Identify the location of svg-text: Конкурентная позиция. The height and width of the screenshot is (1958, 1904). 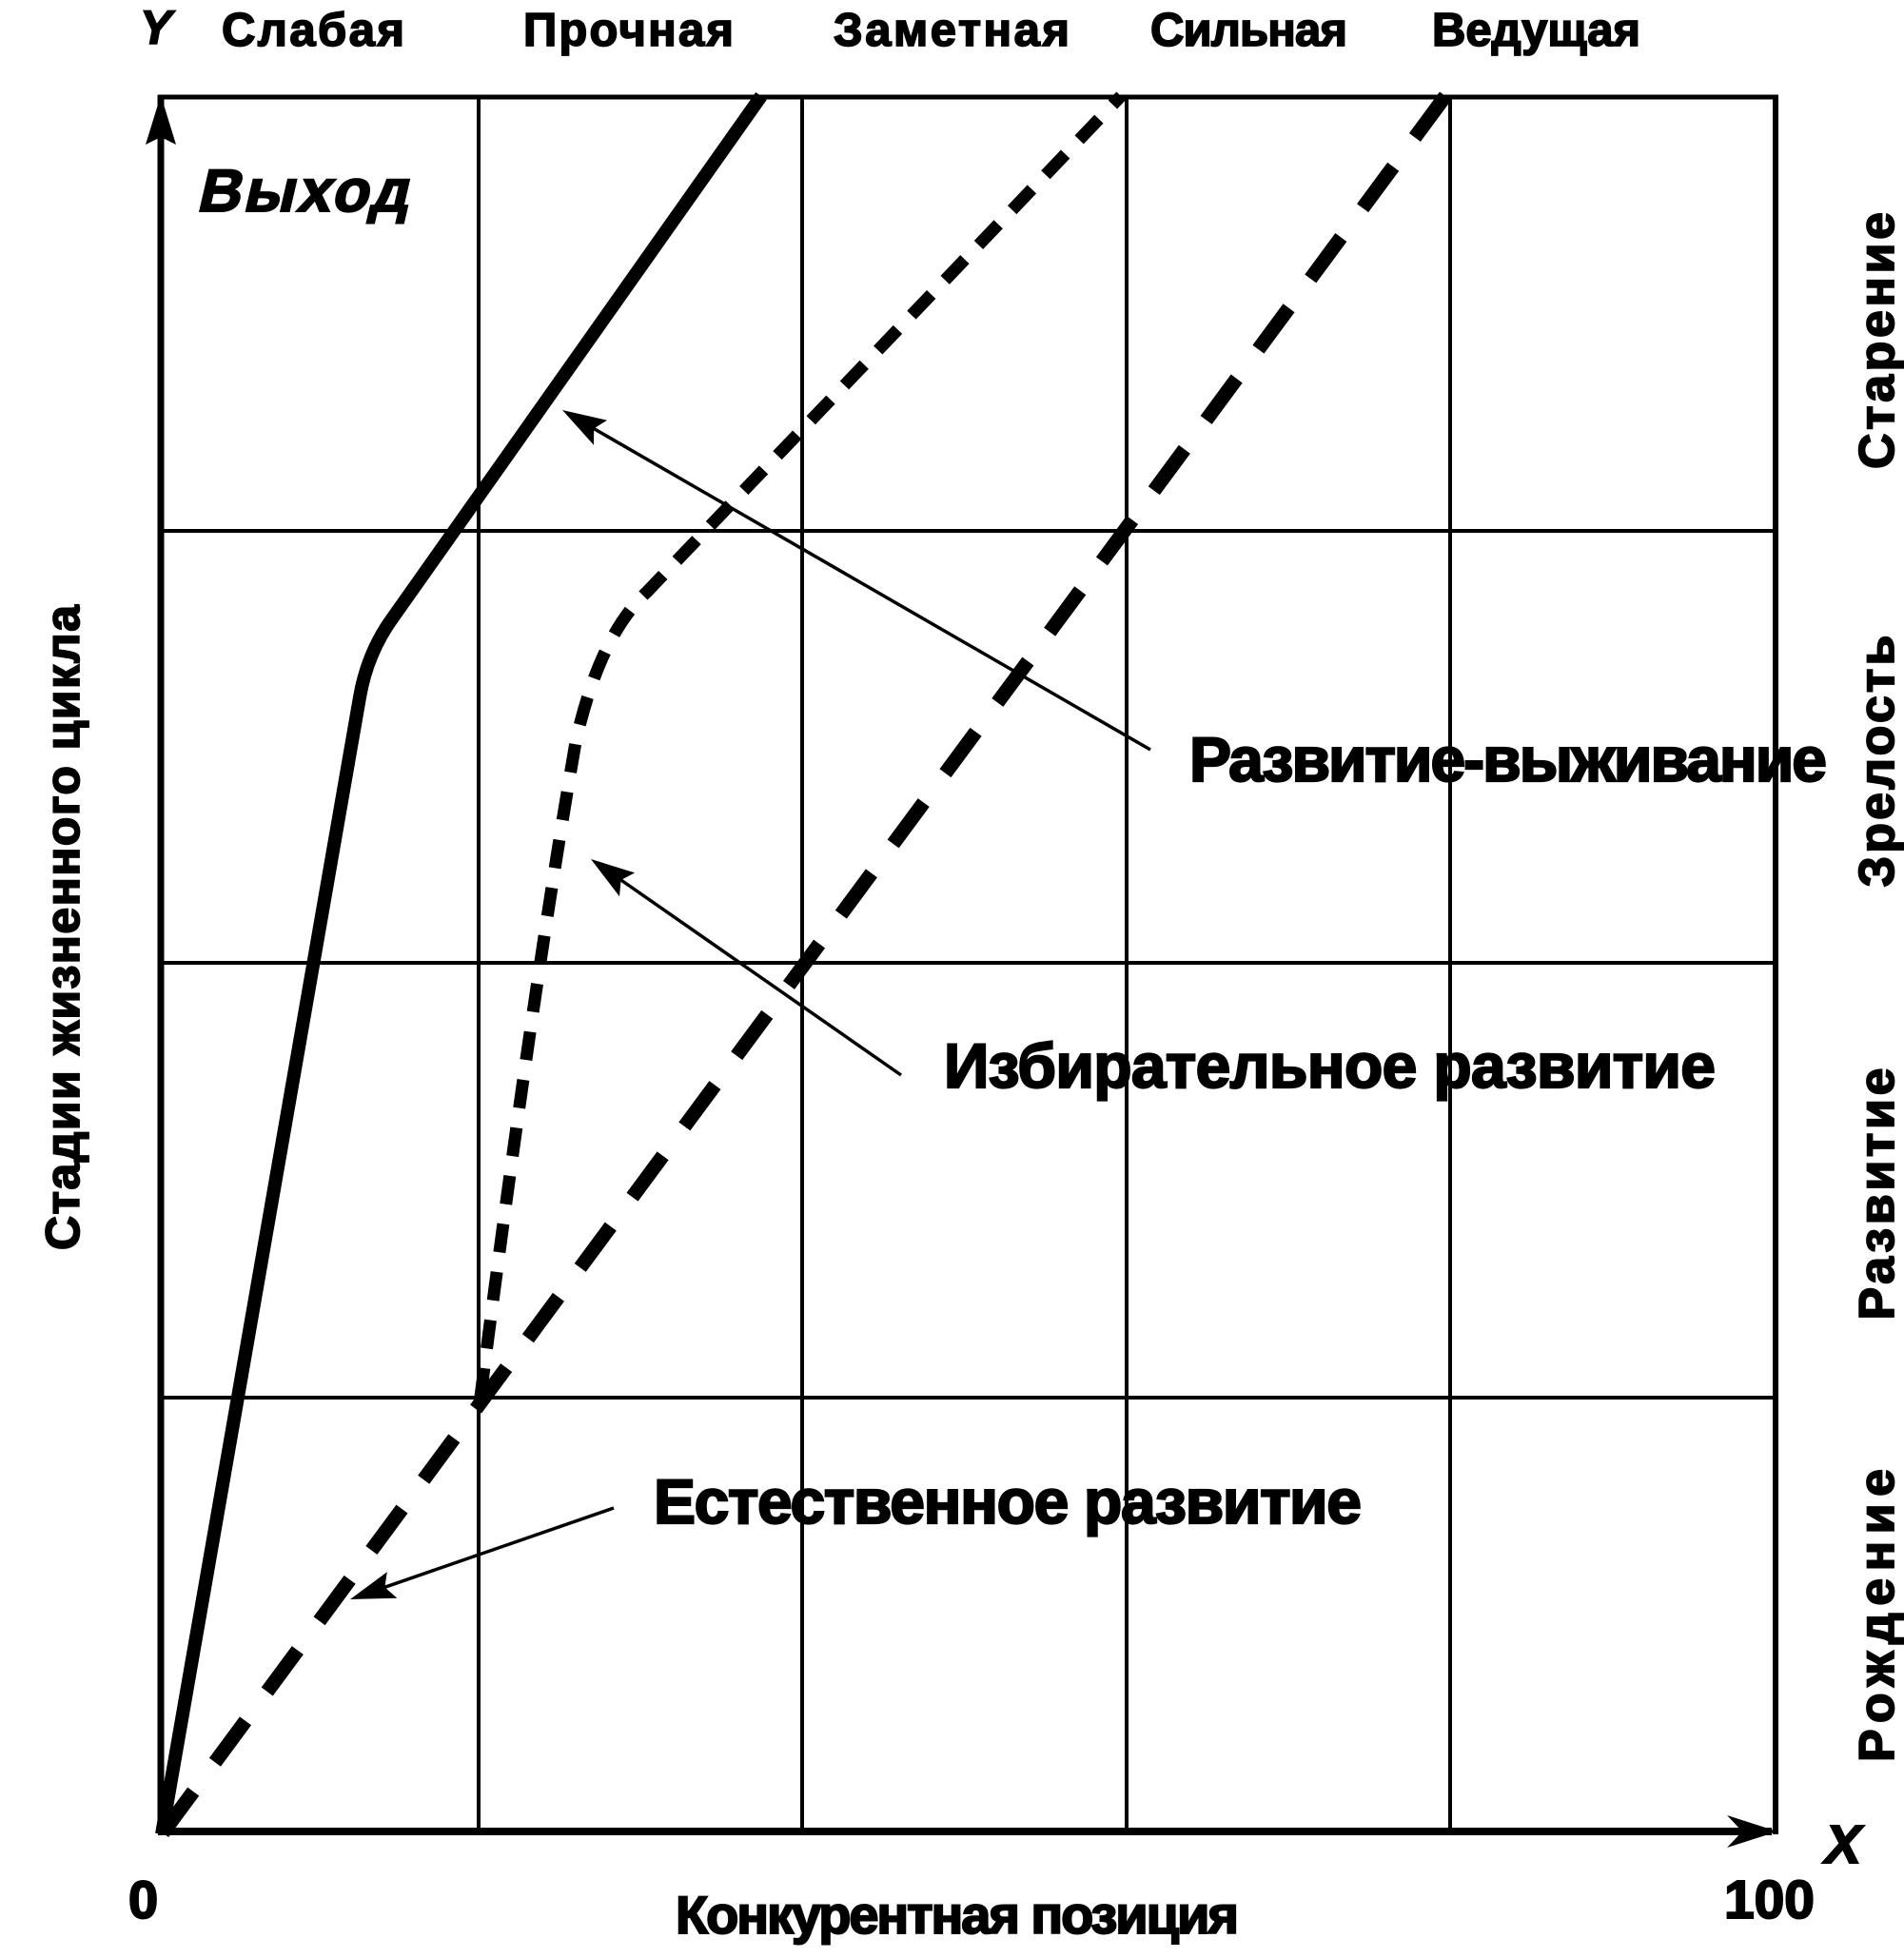
(957, 1915).